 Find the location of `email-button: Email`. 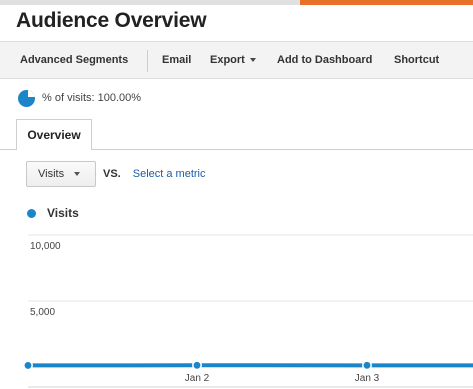

email-button: Email is located at coordinates (177, 60).